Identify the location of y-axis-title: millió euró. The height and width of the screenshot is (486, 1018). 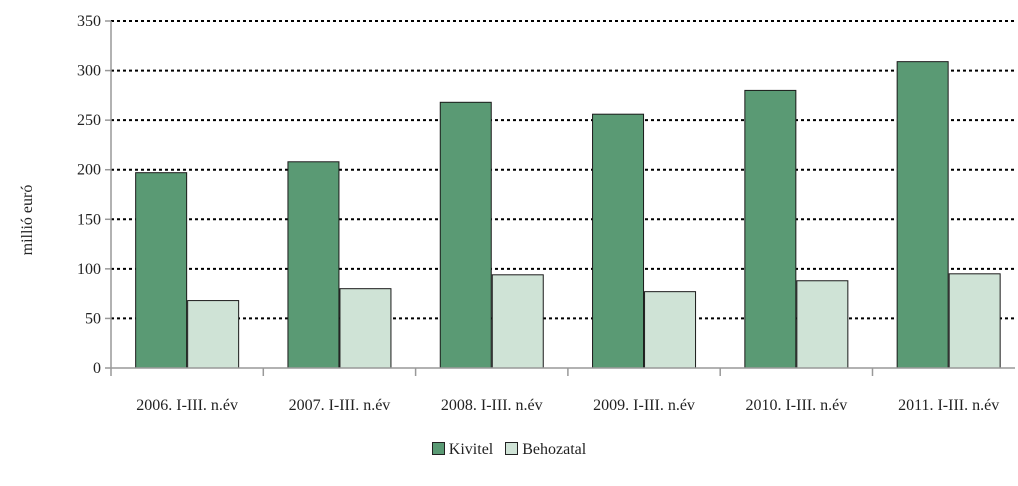
(27, 220).